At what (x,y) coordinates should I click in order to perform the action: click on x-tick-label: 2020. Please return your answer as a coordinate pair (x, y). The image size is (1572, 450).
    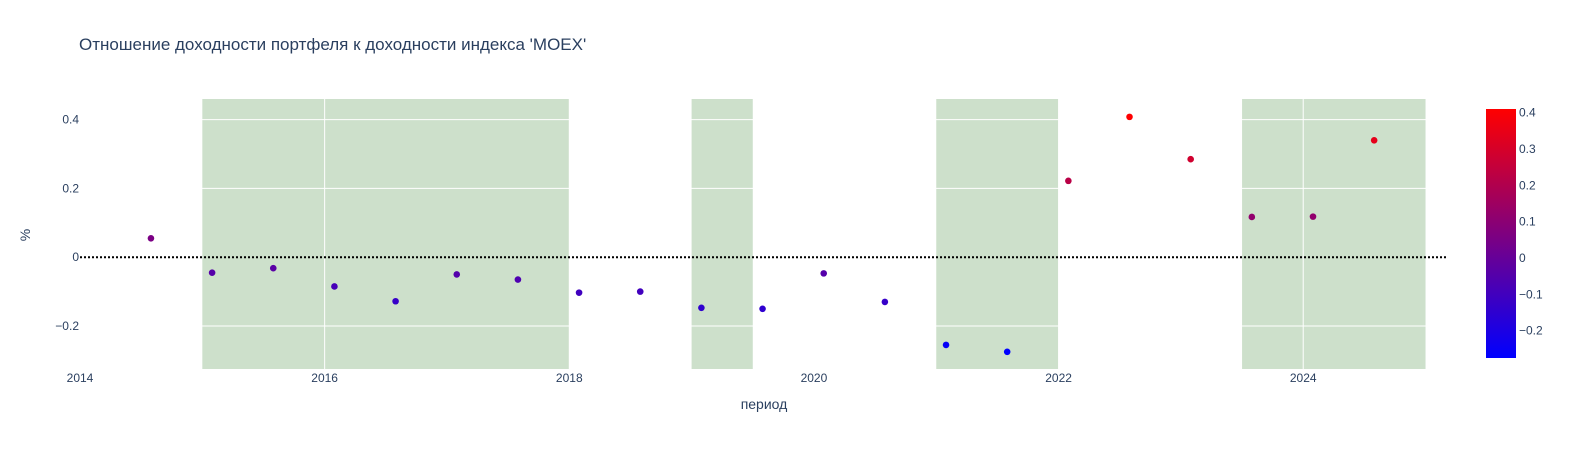
    Looking at the image, I should click on (814, 378).